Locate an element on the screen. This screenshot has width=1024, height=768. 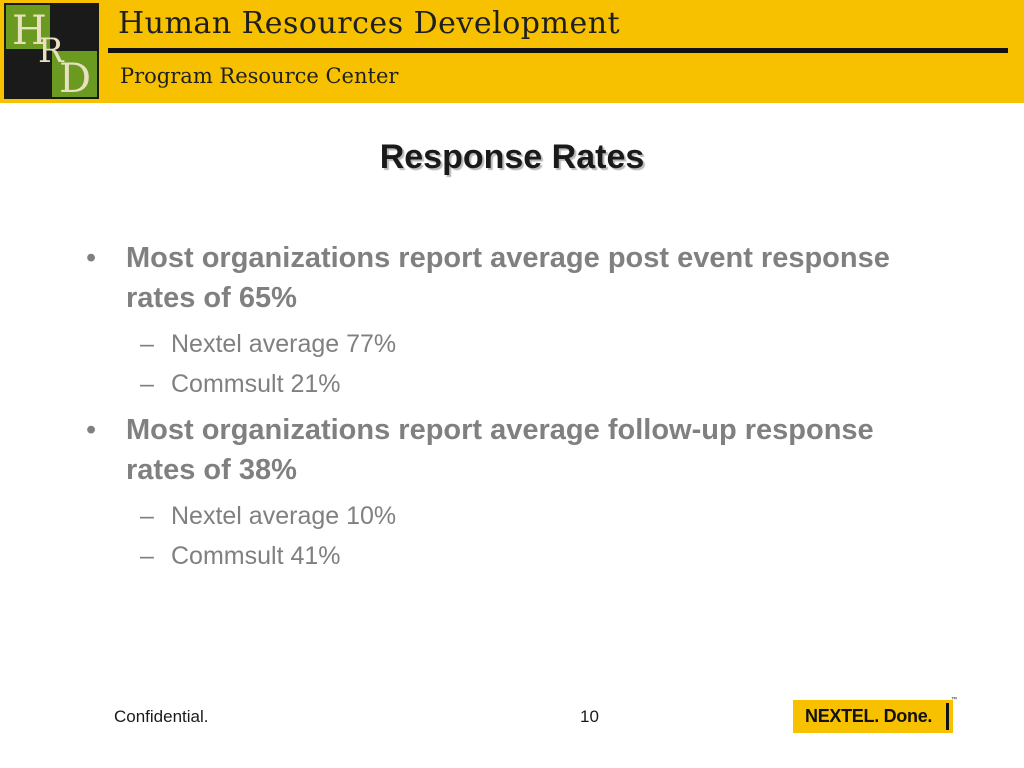
nextel-logo-bar is located at coordinates (947, 716).